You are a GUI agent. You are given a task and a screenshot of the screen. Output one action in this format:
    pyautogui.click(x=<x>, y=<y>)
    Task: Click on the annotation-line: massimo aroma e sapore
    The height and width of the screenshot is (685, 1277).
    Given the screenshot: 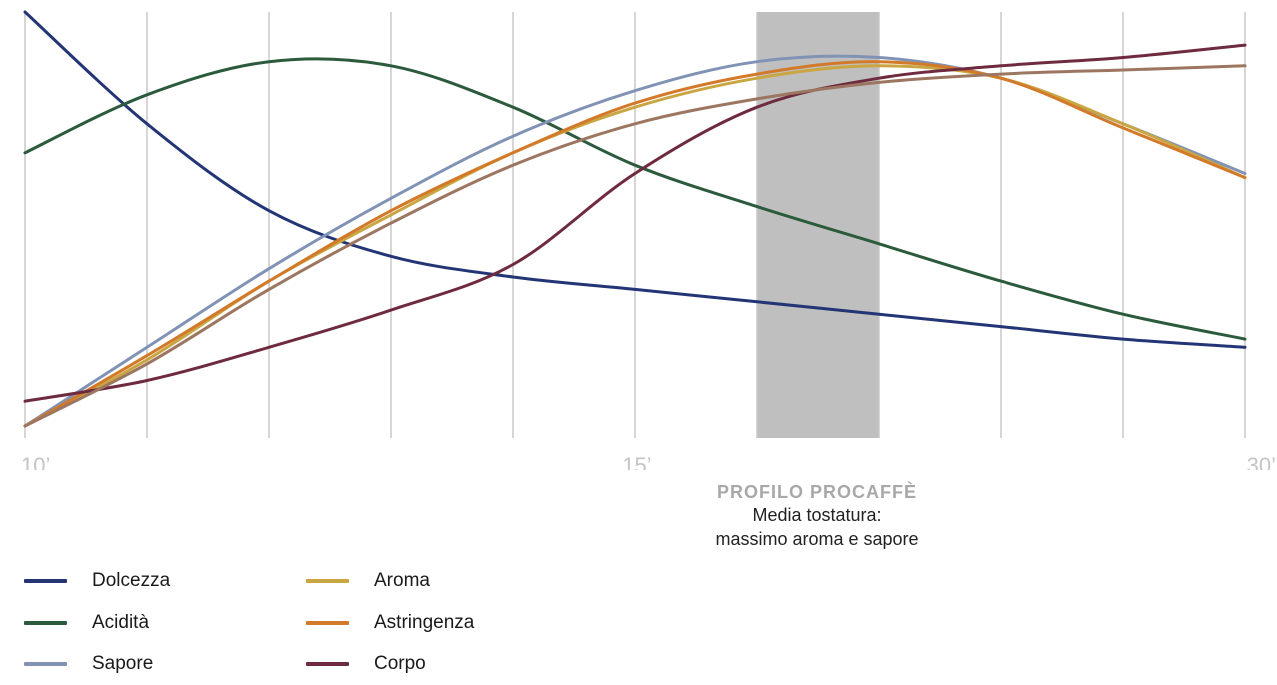 What is the action you would take?
    pyautogui.click(x=817, y=539)
    